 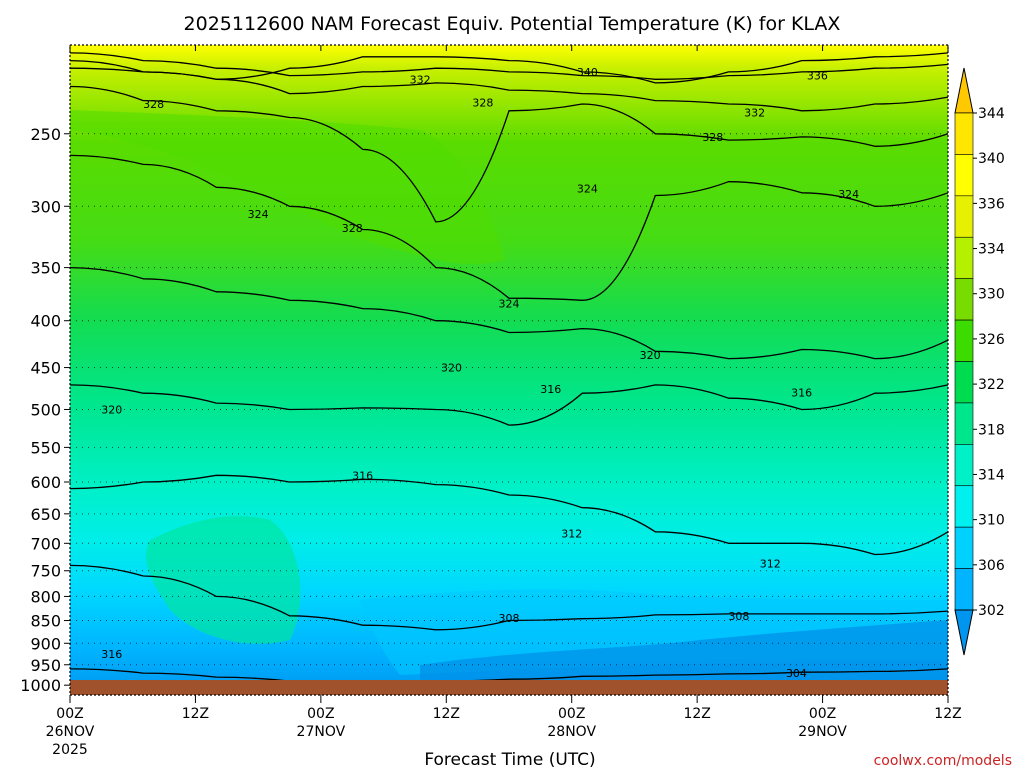 What do you see at coordinates (684, 650) in the screenshot?
I see `coldest-layer-bottom` at bounding box center [684, 650].